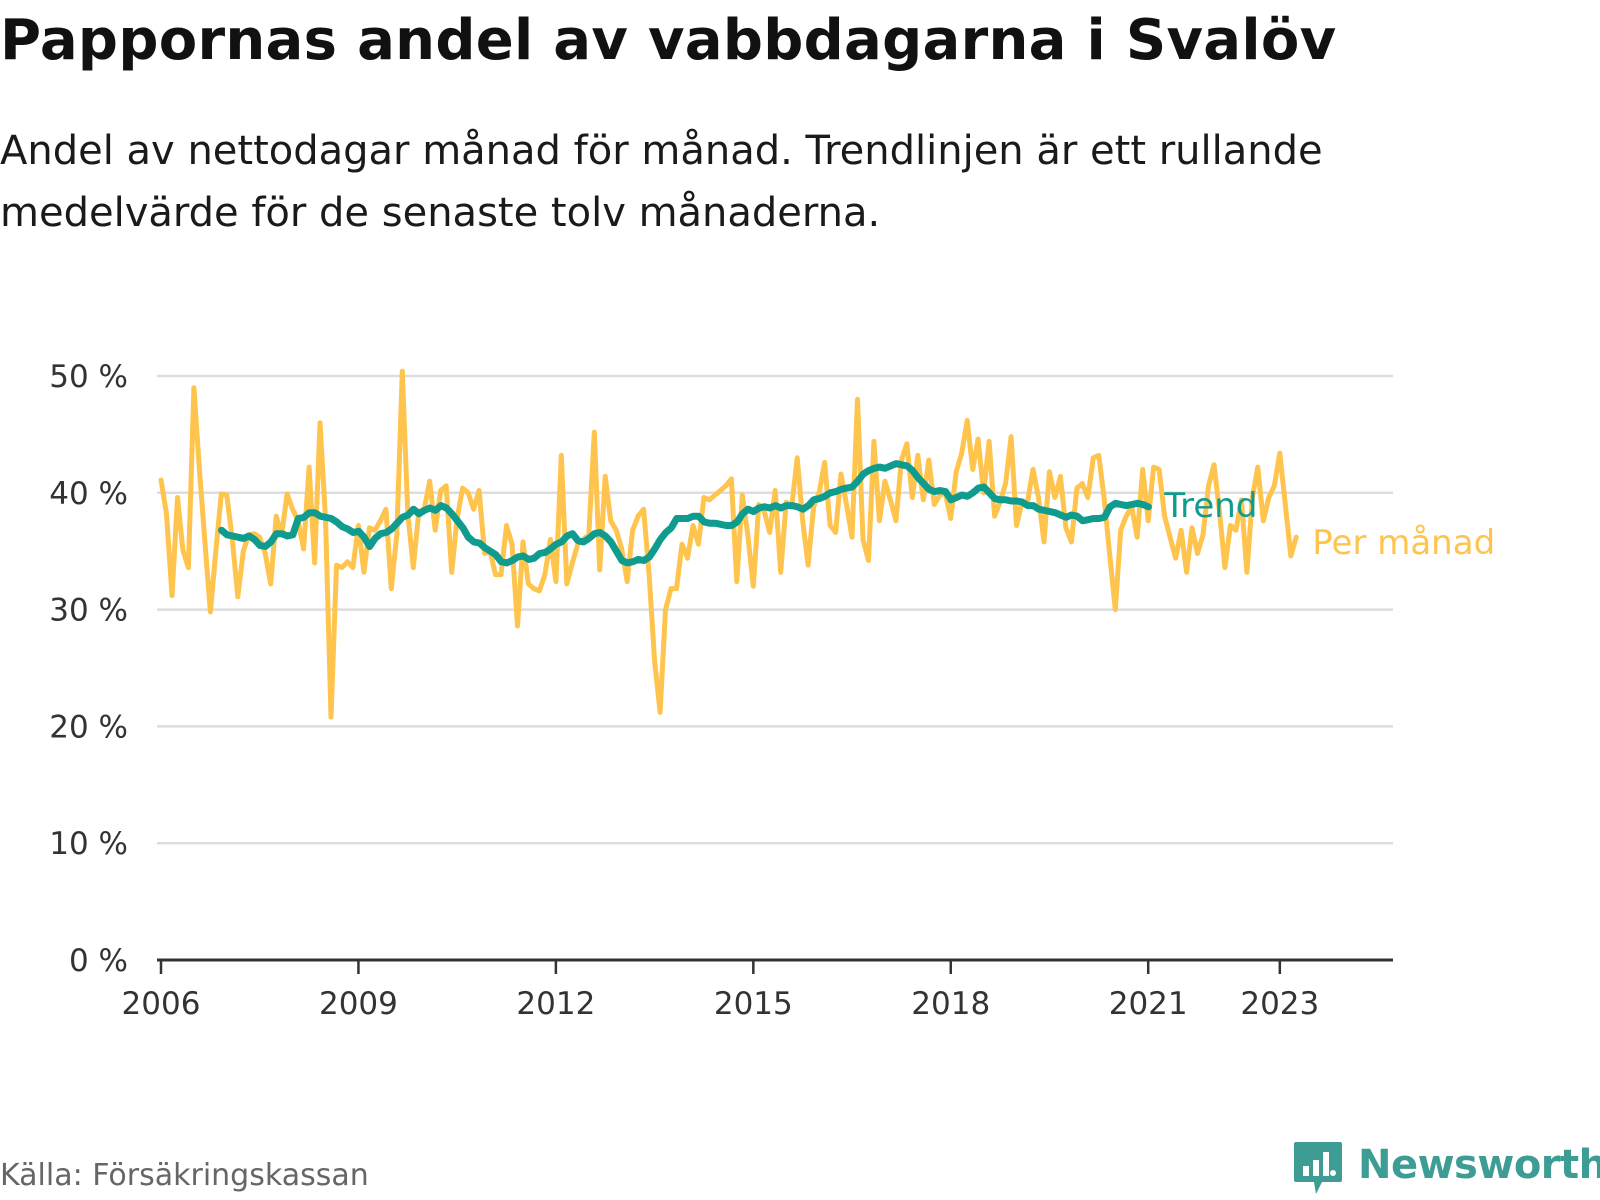 This screenshot has height=1200, width=1600. I want to click on series-labels: Per månad Trend, so click(1329, 524).